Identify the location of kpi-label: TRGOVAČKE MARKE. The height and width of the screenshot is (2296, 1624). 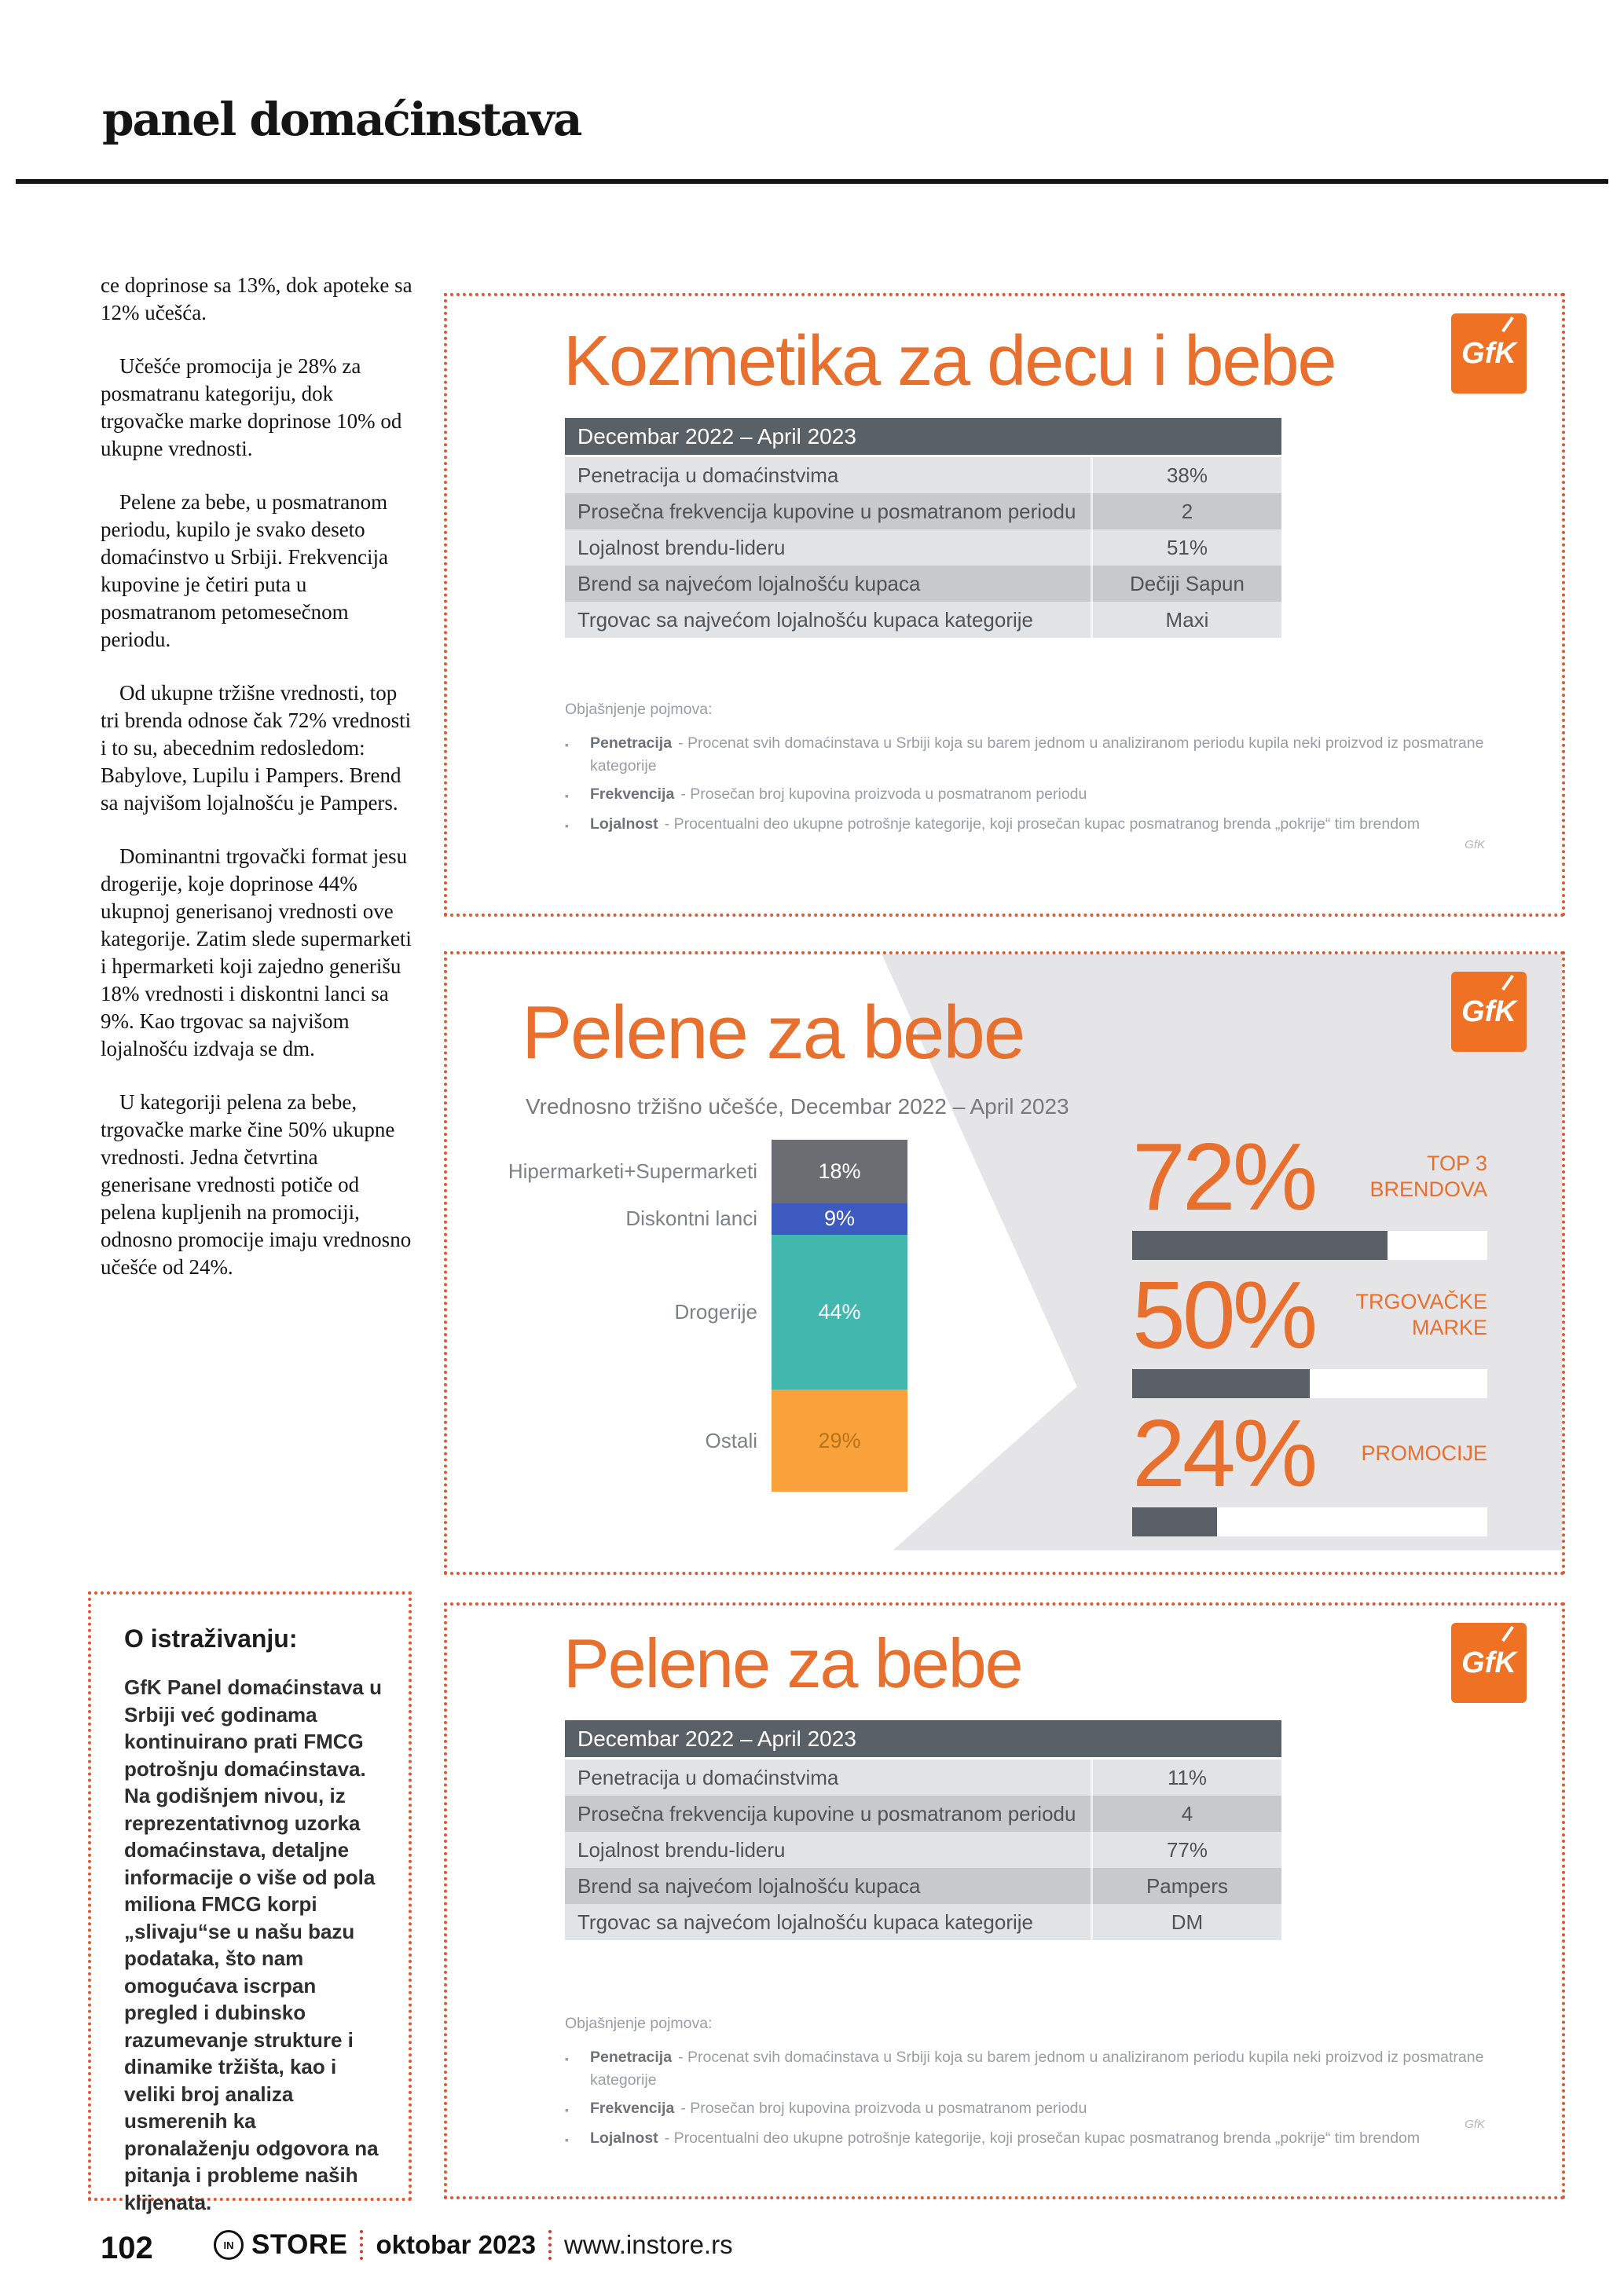
(1421, 1314).